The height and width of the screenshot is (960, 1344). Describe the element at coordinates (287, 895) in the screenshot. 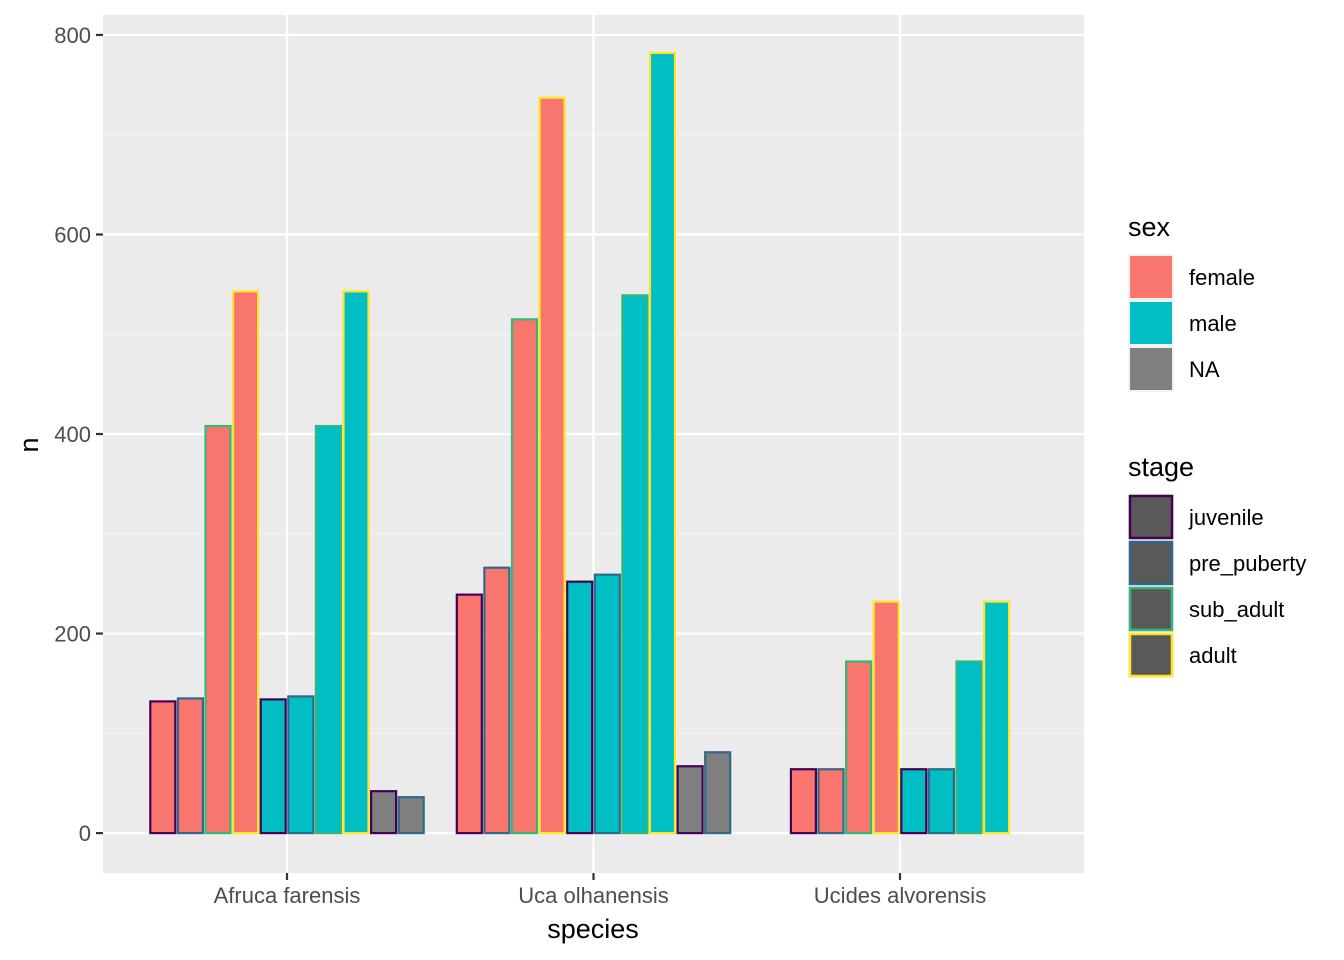

I see `x-tick-label: Afruca farensis` at that location.